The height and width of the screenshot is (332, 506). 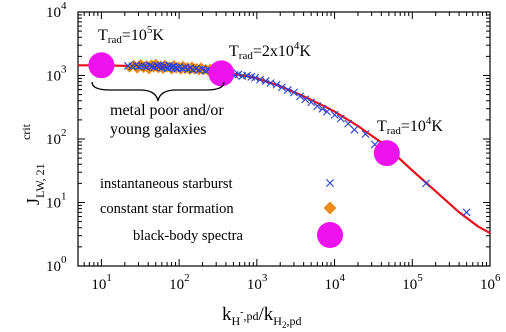 I want to click on x-tick-label: 10², so click(x=179, y=282).